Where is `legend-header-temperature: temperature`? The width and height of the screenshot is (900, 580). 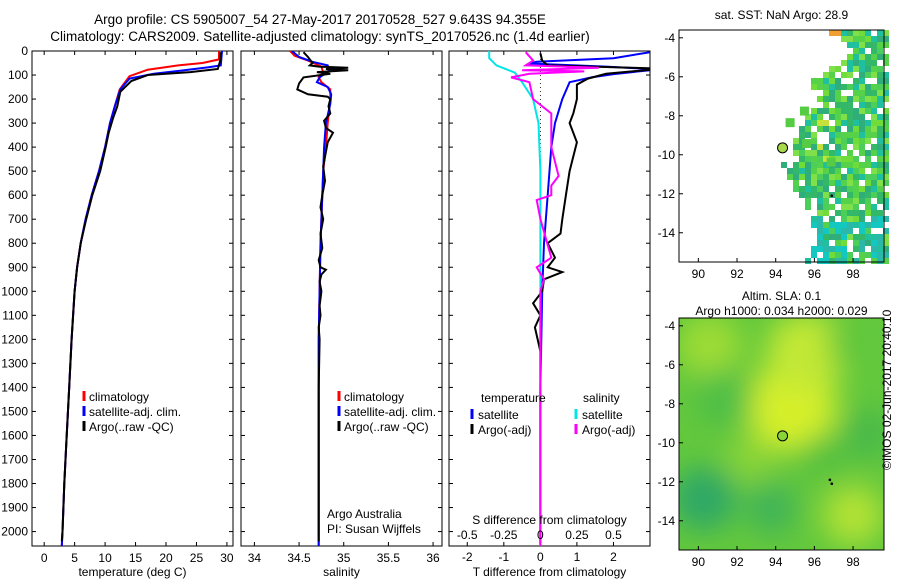 legend-header-temperature: temperature is located at coordinates (513, 398).